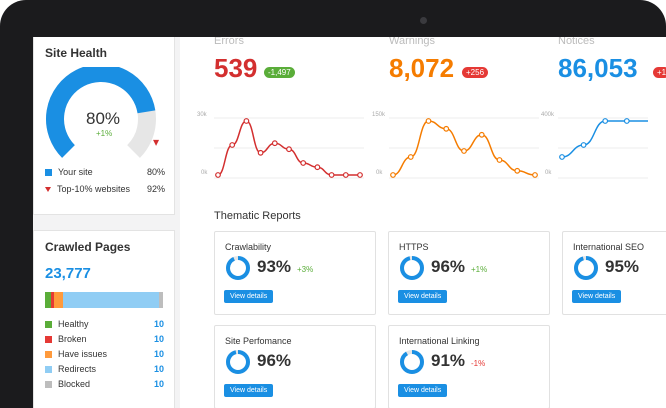 Image resolution: width=666 pixels, height=408 pixels. What do you see at coordinates (305, 269) in the screenshot?
I see `thematic-card-delta: +3%` at bounding box center [305, 269].